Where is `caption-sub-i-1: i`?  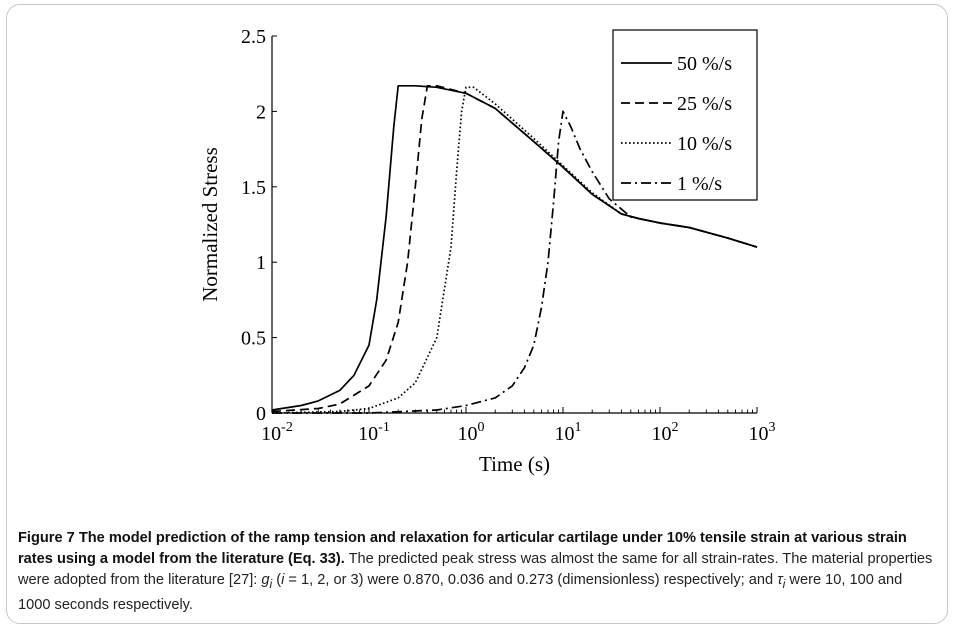 caption-sub-i-1: i is located at coordinates (271, 583).